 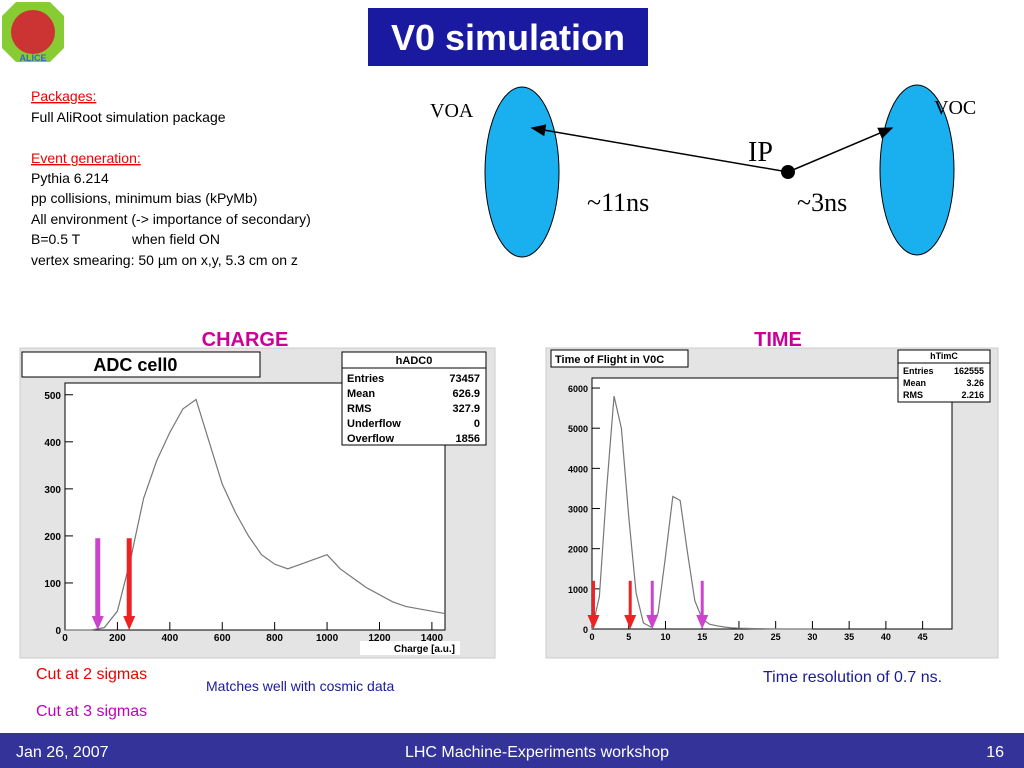 What do you see at coordinates (972, 395) in the screenshot?
I see `stats-value: 2.216` at bounding box center [972, 395].